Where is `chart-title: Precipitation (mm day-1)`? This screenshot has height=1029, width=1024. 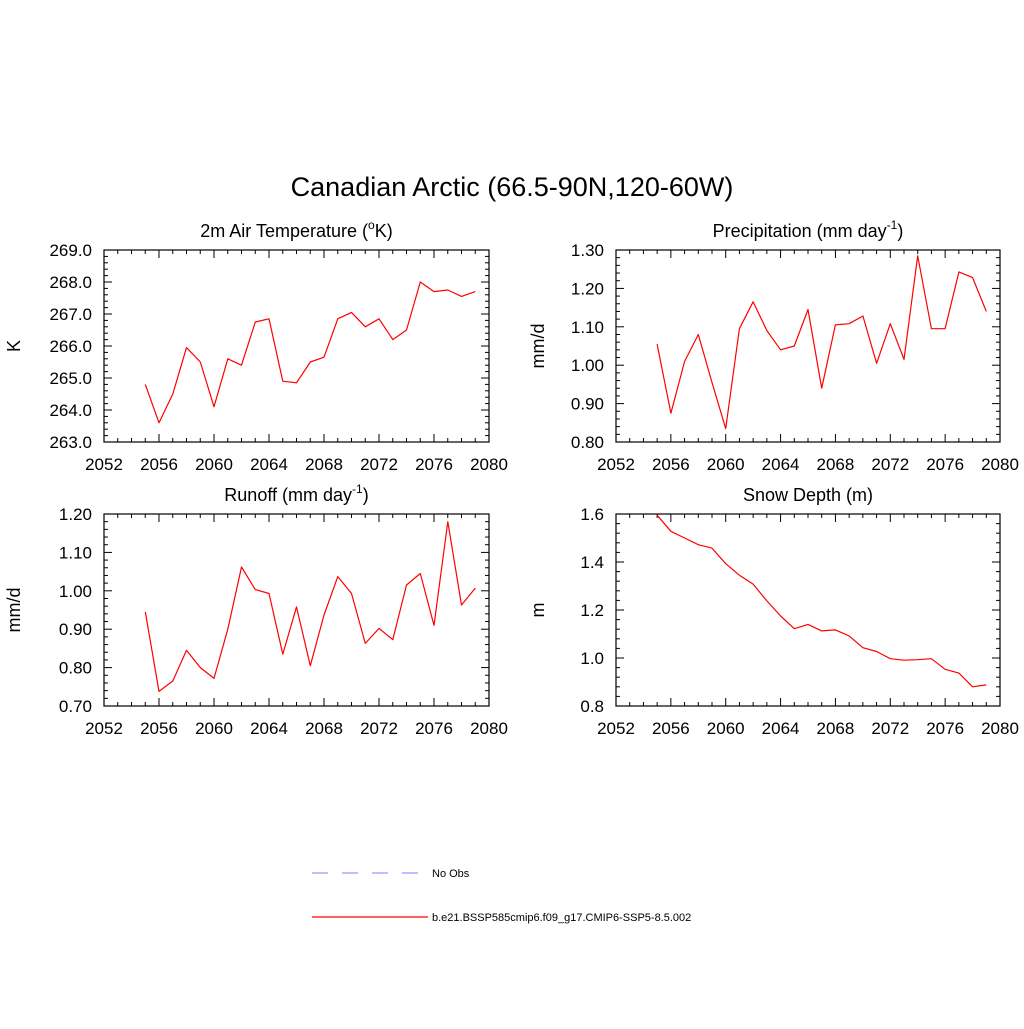
chart-title: Precipitation (mm day-1) is located at coordinates (808, 229).